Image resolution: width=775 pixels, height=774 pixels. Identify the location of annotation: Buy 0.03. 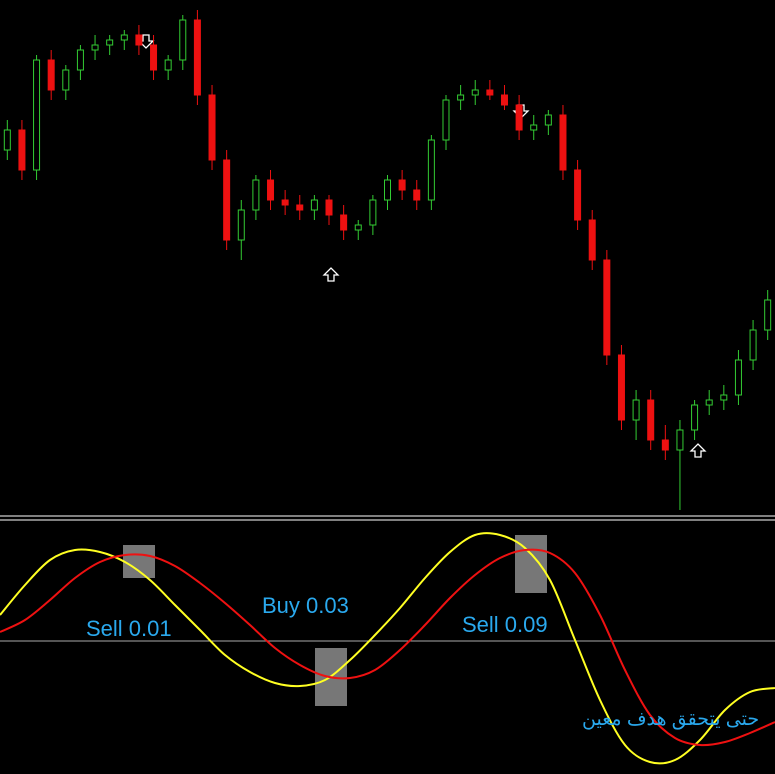
(305, 605).